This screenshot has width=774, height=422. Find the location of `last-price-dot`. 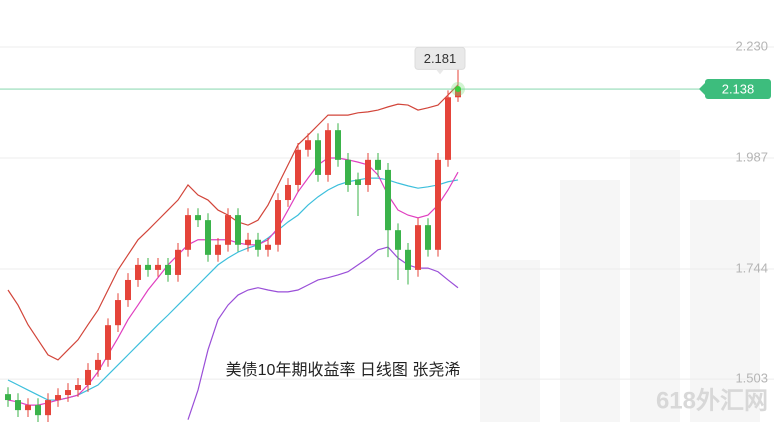

last-price-dot is located at coordinates (458, 89).